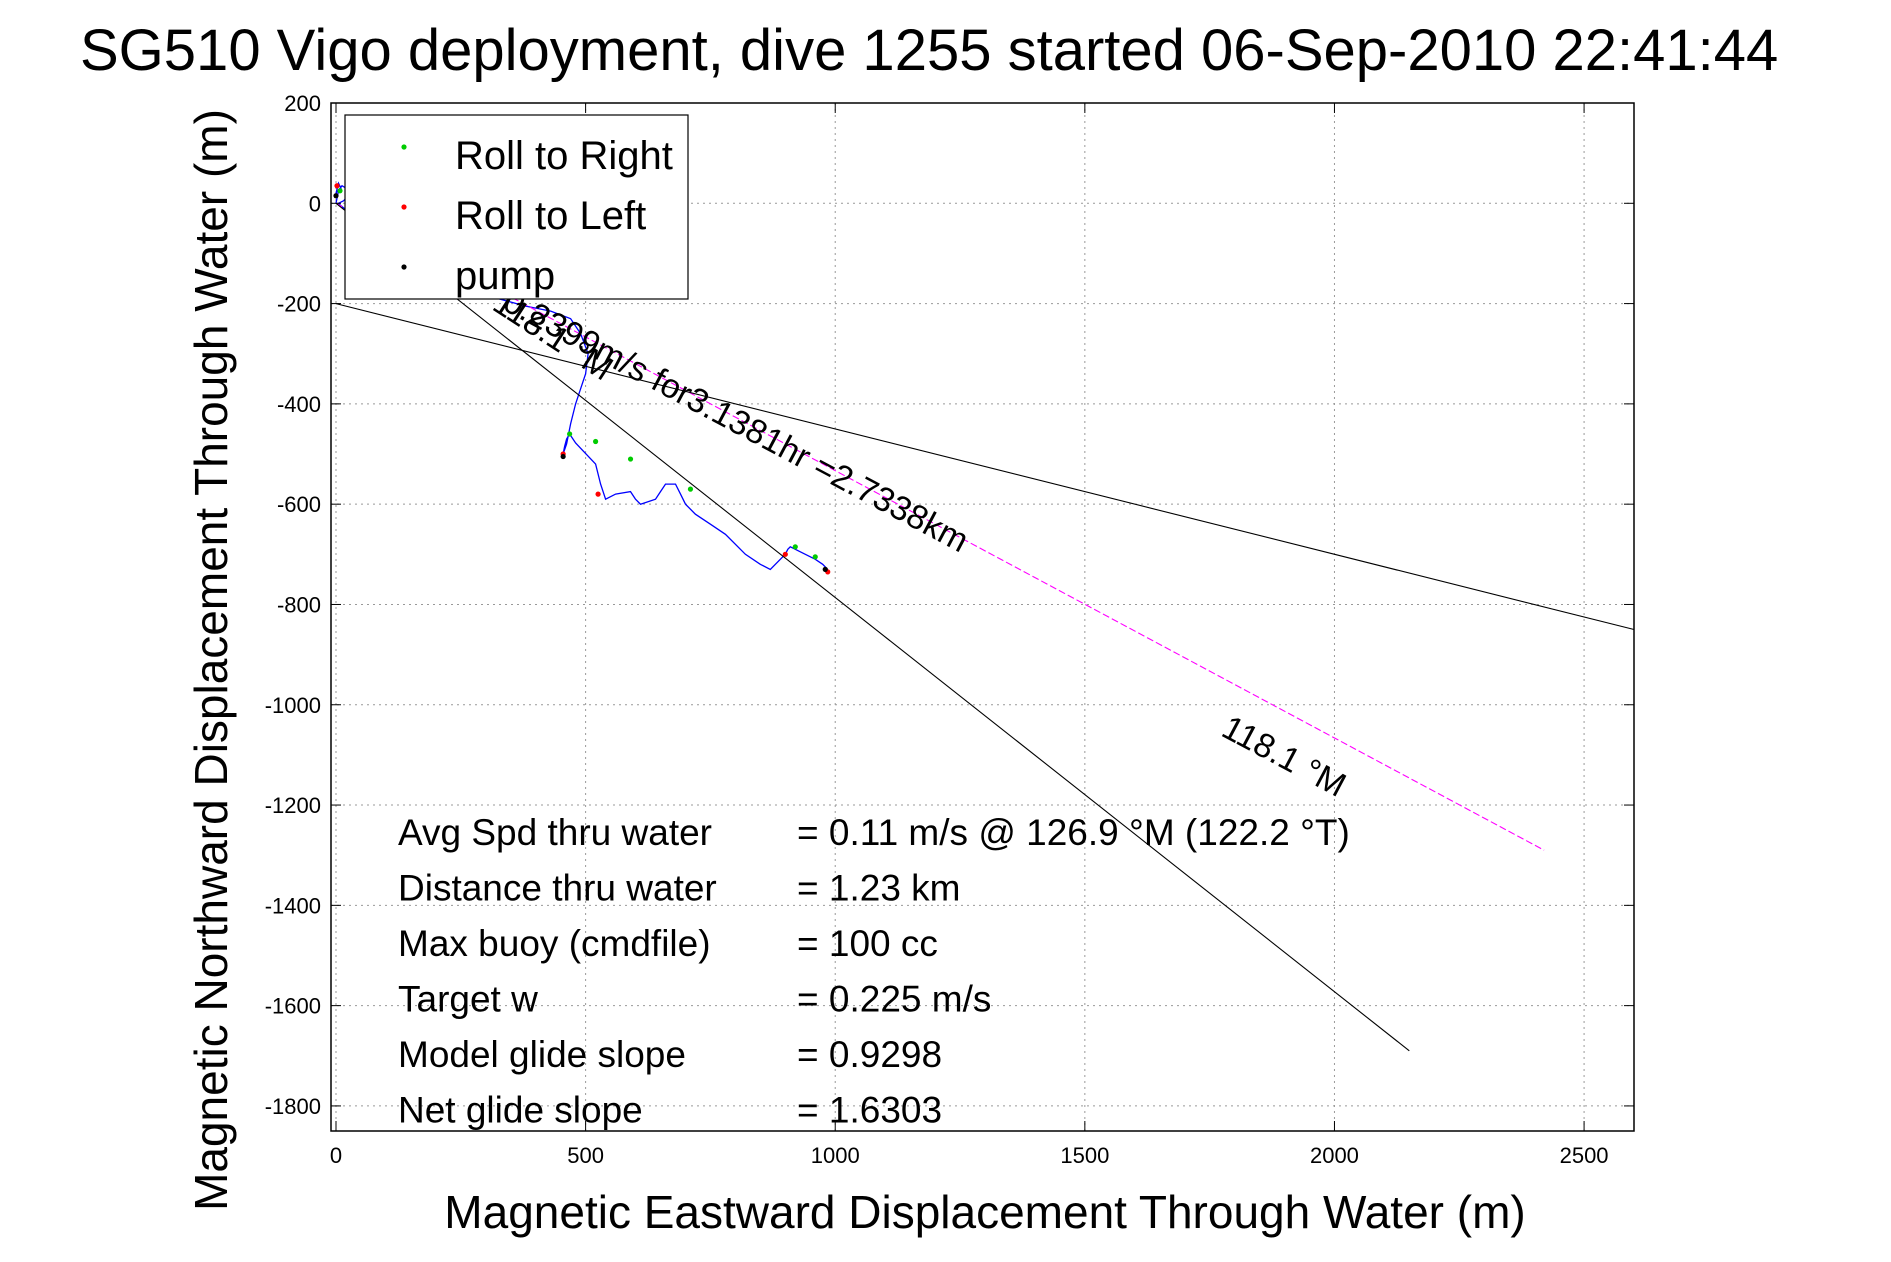  I want to click on stat-value: = 0.11 m/s @ 126.9 °M (122.2 °T), so click(1073, 832).